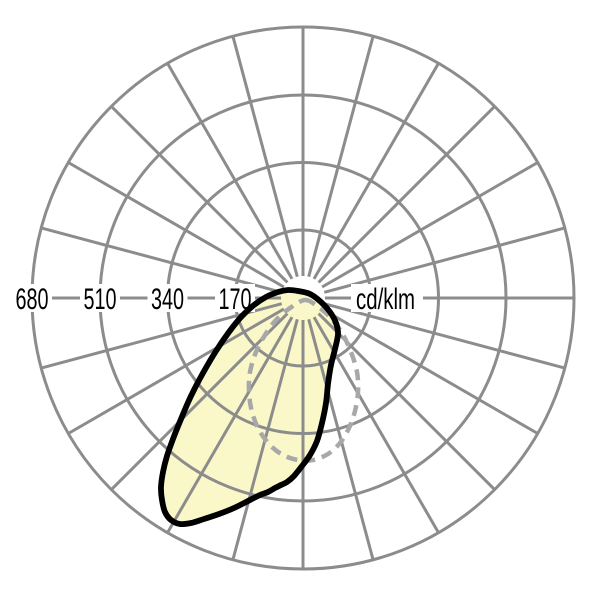 The width and height of the screenshot is (600, 600). I want to click on grid-spoke-135deg, so click(199, 401).